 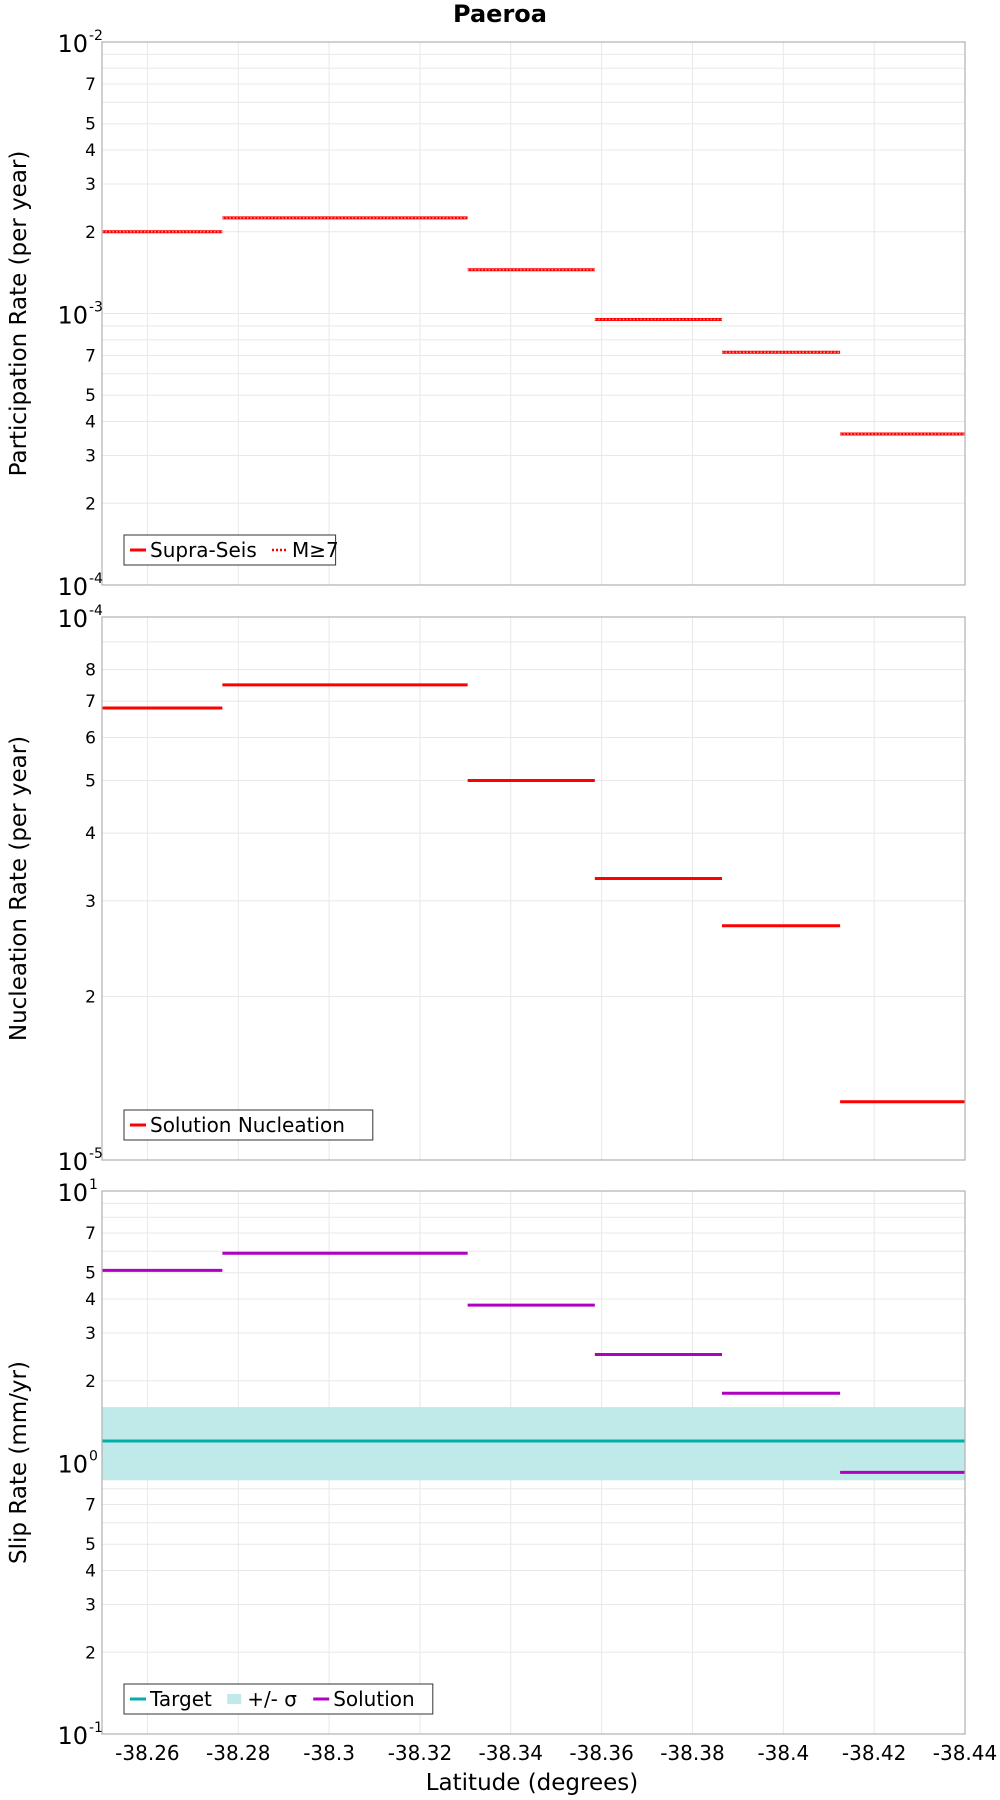 I want to click on legend-label: Supra-Seis, so click(x=203, y=550).